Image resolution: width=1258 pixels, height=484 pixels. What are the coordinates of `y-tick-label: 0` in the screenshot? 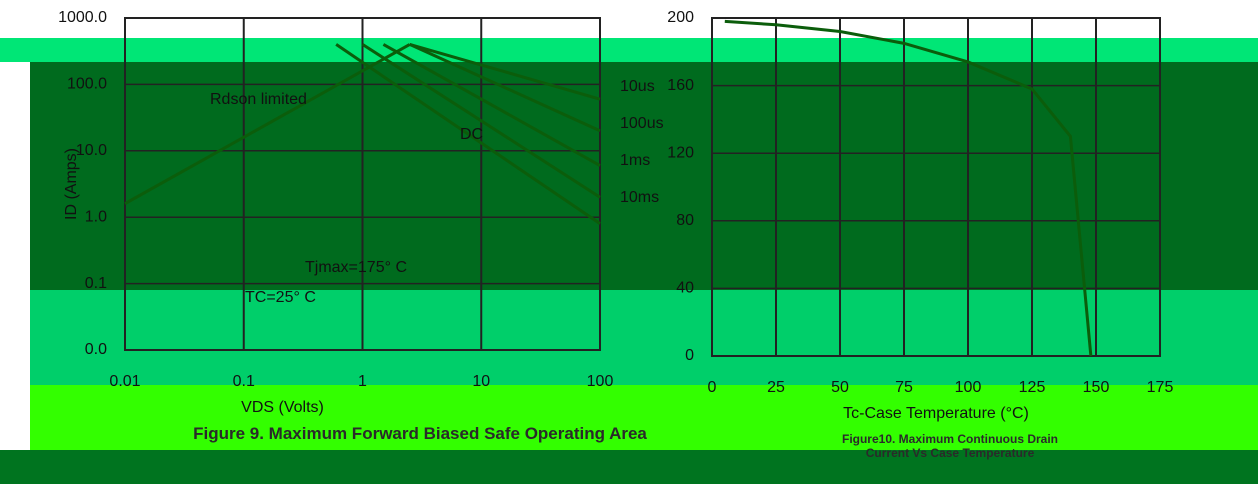 It's located at (689, 355).